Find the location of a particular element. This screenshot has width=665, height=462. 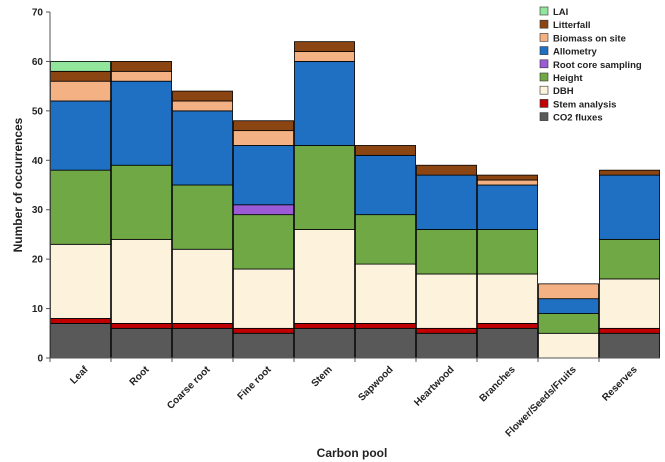

bar-segment-coarse-root-allometry is located at coordinates (202, 148).